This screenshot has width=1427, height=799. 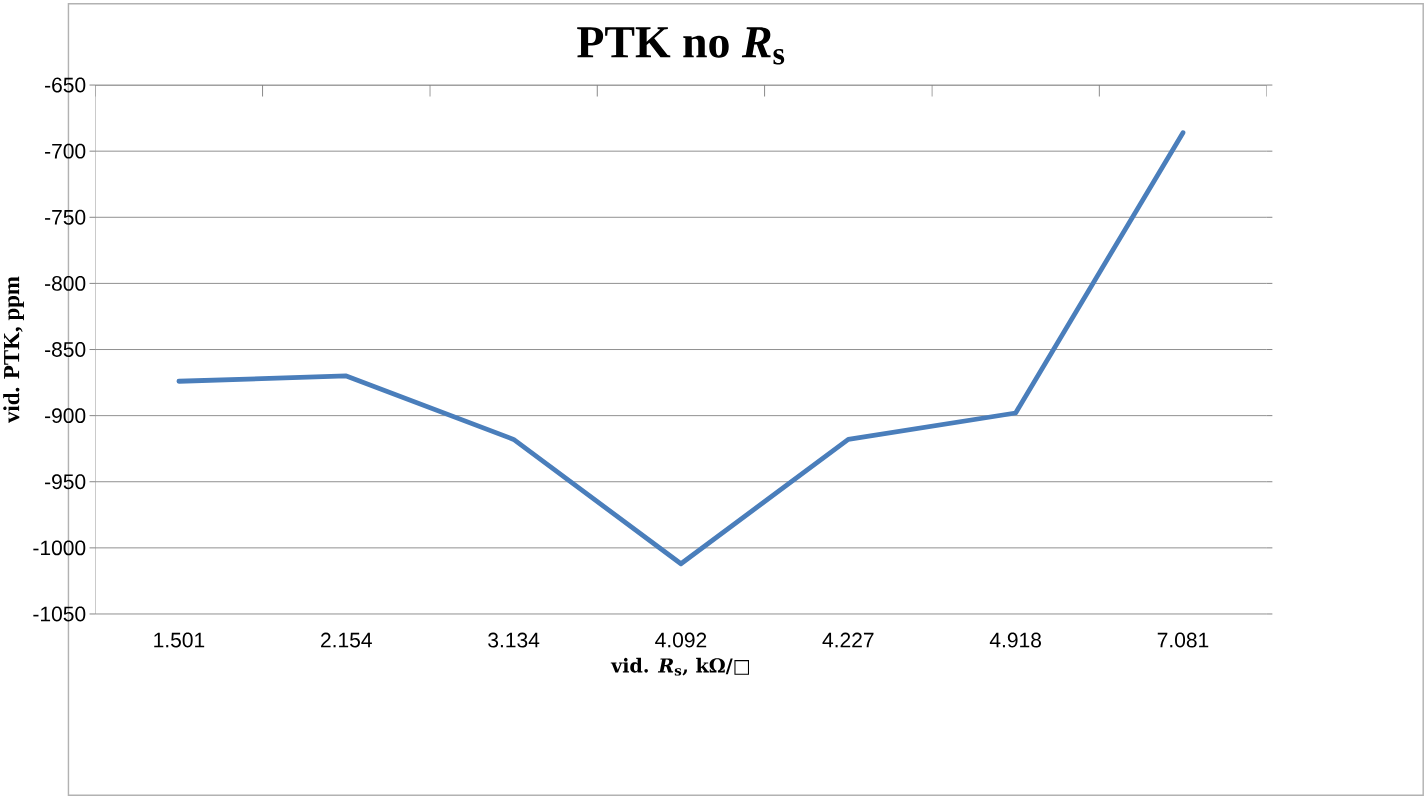 I want to click on y-tick-label: -850, so click(x=65, y=349).